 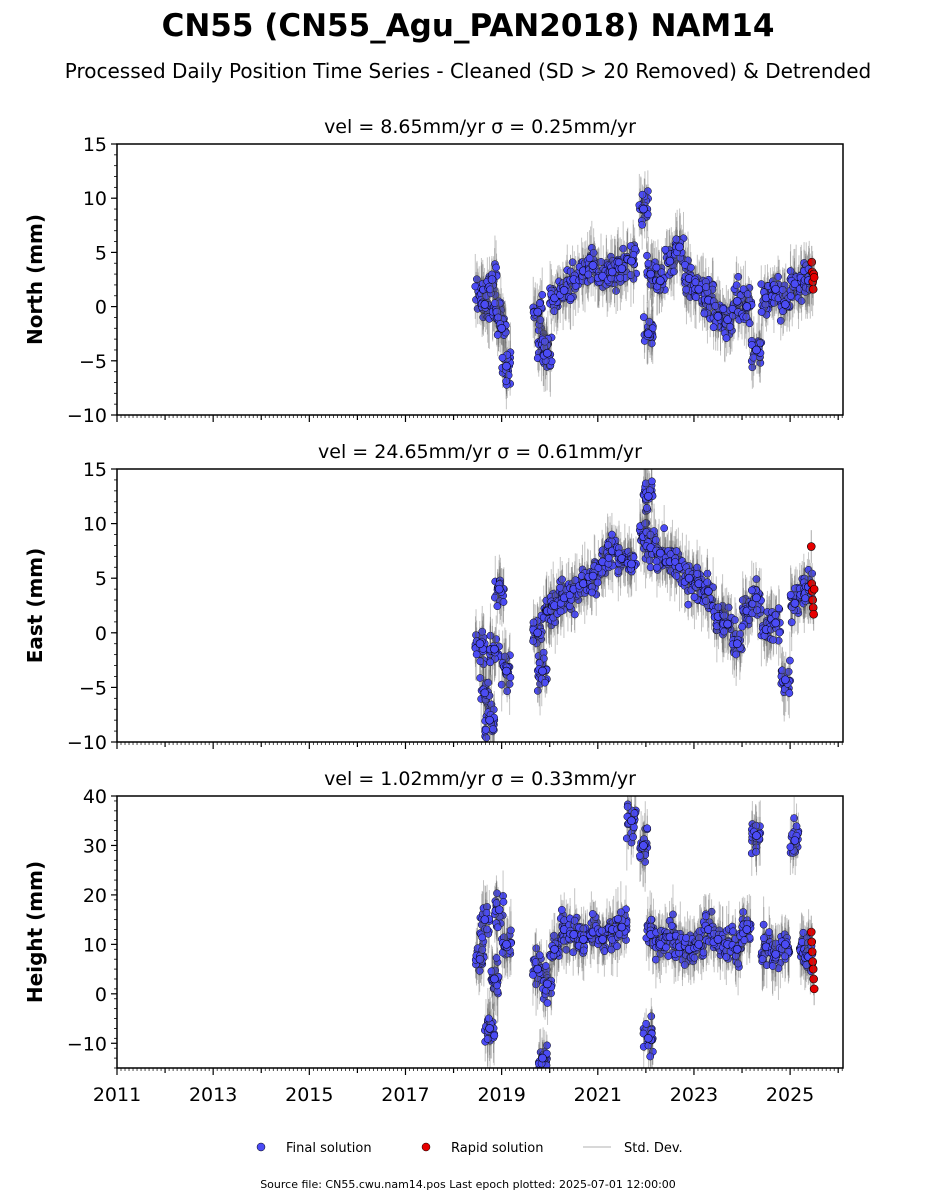 What do you see at coordinates (35, 932) in the screenshot?
I see `y-axis-label: Height (mm)` at bounding box center [35, 932].